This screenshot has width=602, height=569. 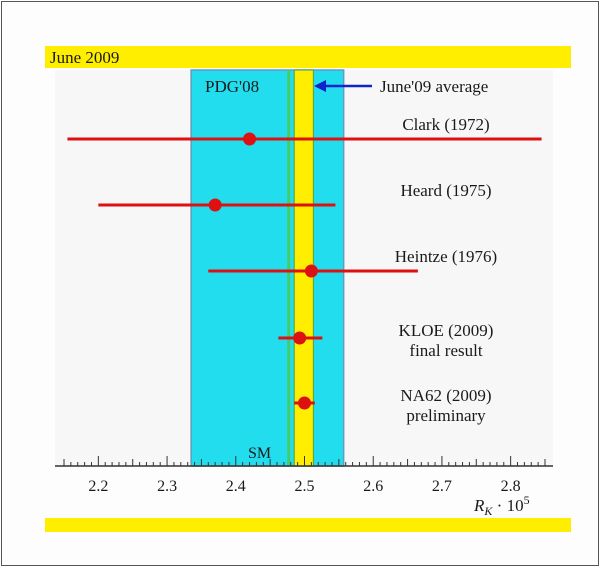 What do you see at coordinates (446, 415) in the screenshot?
I see `measurement-sublabel: preliminary` at bounding box center [446, 415].